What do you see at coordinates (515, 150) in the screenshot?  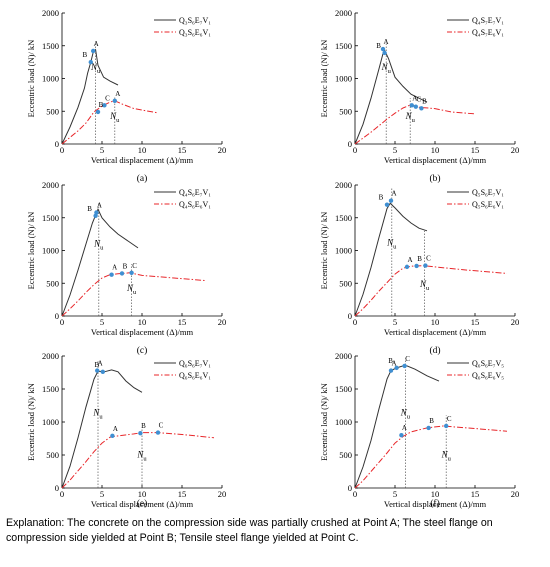 I see `panel-b-x-tick-label: 20` at bounding box center [515, 150].